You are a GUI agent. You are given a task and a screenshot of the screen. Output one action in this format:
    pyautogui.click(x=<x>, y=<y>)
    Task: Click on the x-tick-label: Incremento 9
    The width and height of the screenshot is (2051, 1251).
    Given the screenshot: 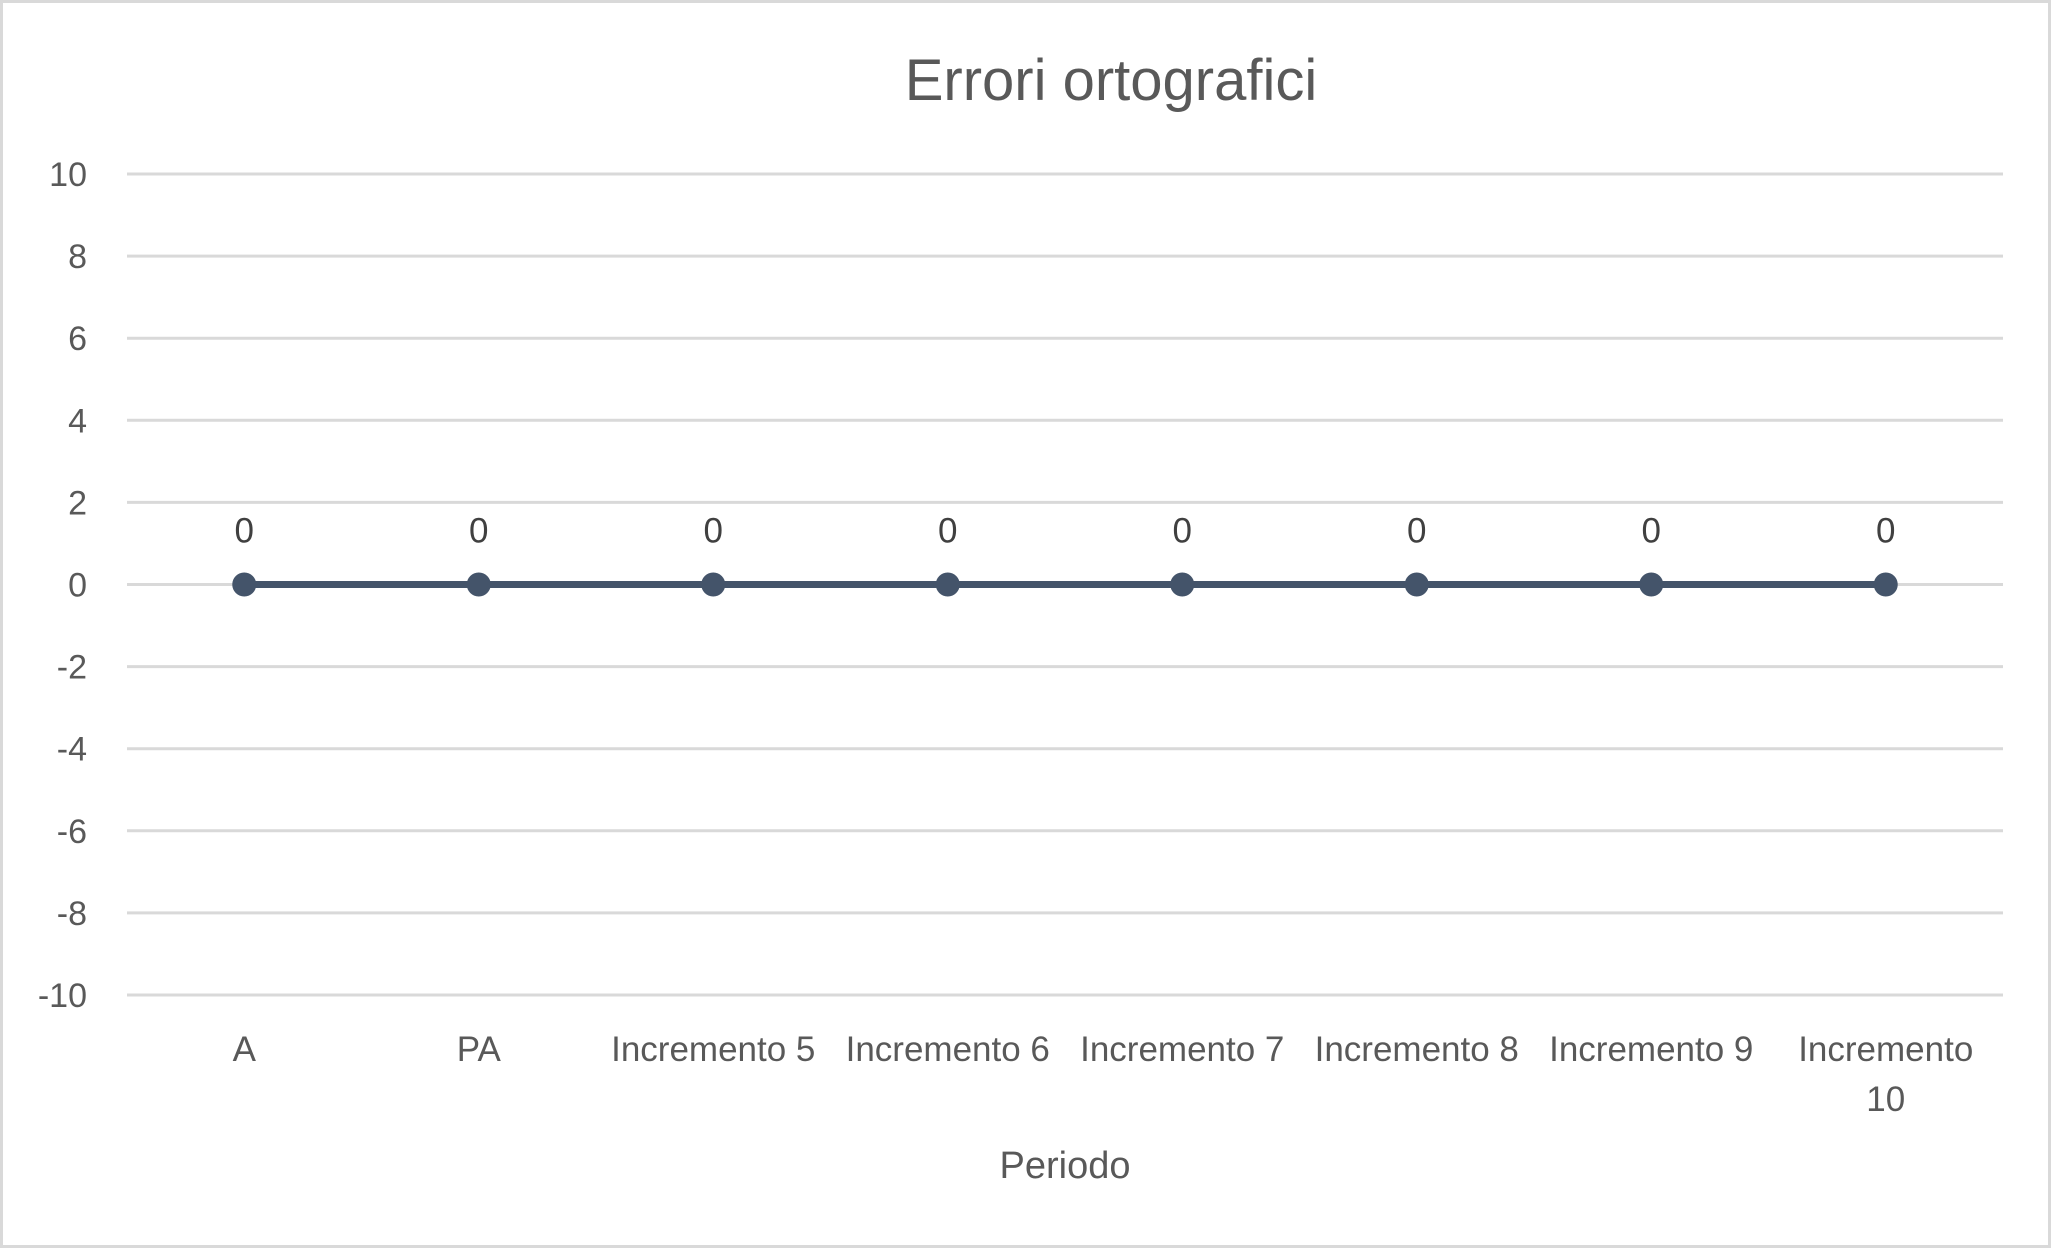 What is the action you would take?
    pyautogui.click(x=1651, y=1049)
    